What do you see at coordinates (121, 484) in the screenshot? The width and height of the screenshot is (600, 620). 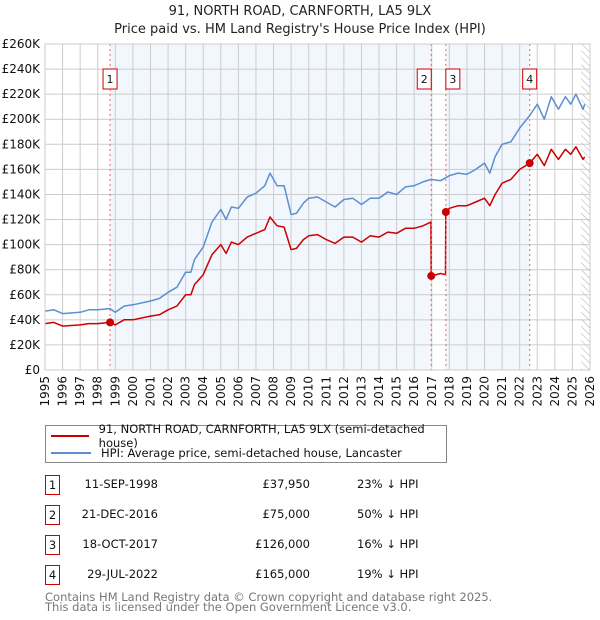 I see `sale-date: 11-SEP-1998` at bounding box center [121, 484].